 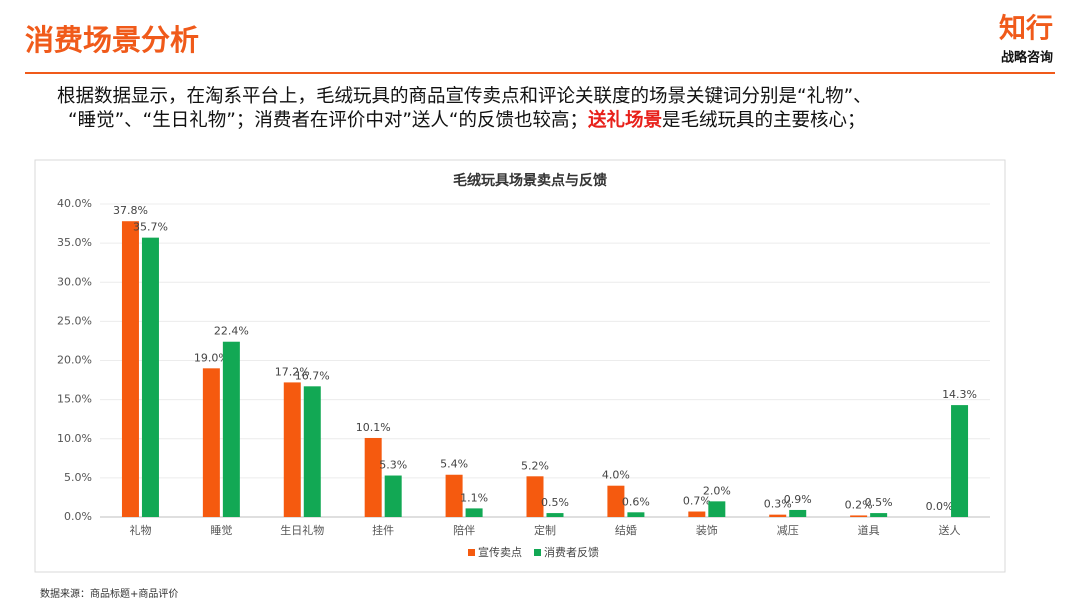 I want to click on logo: 知行, so click(x=1026, y=29).